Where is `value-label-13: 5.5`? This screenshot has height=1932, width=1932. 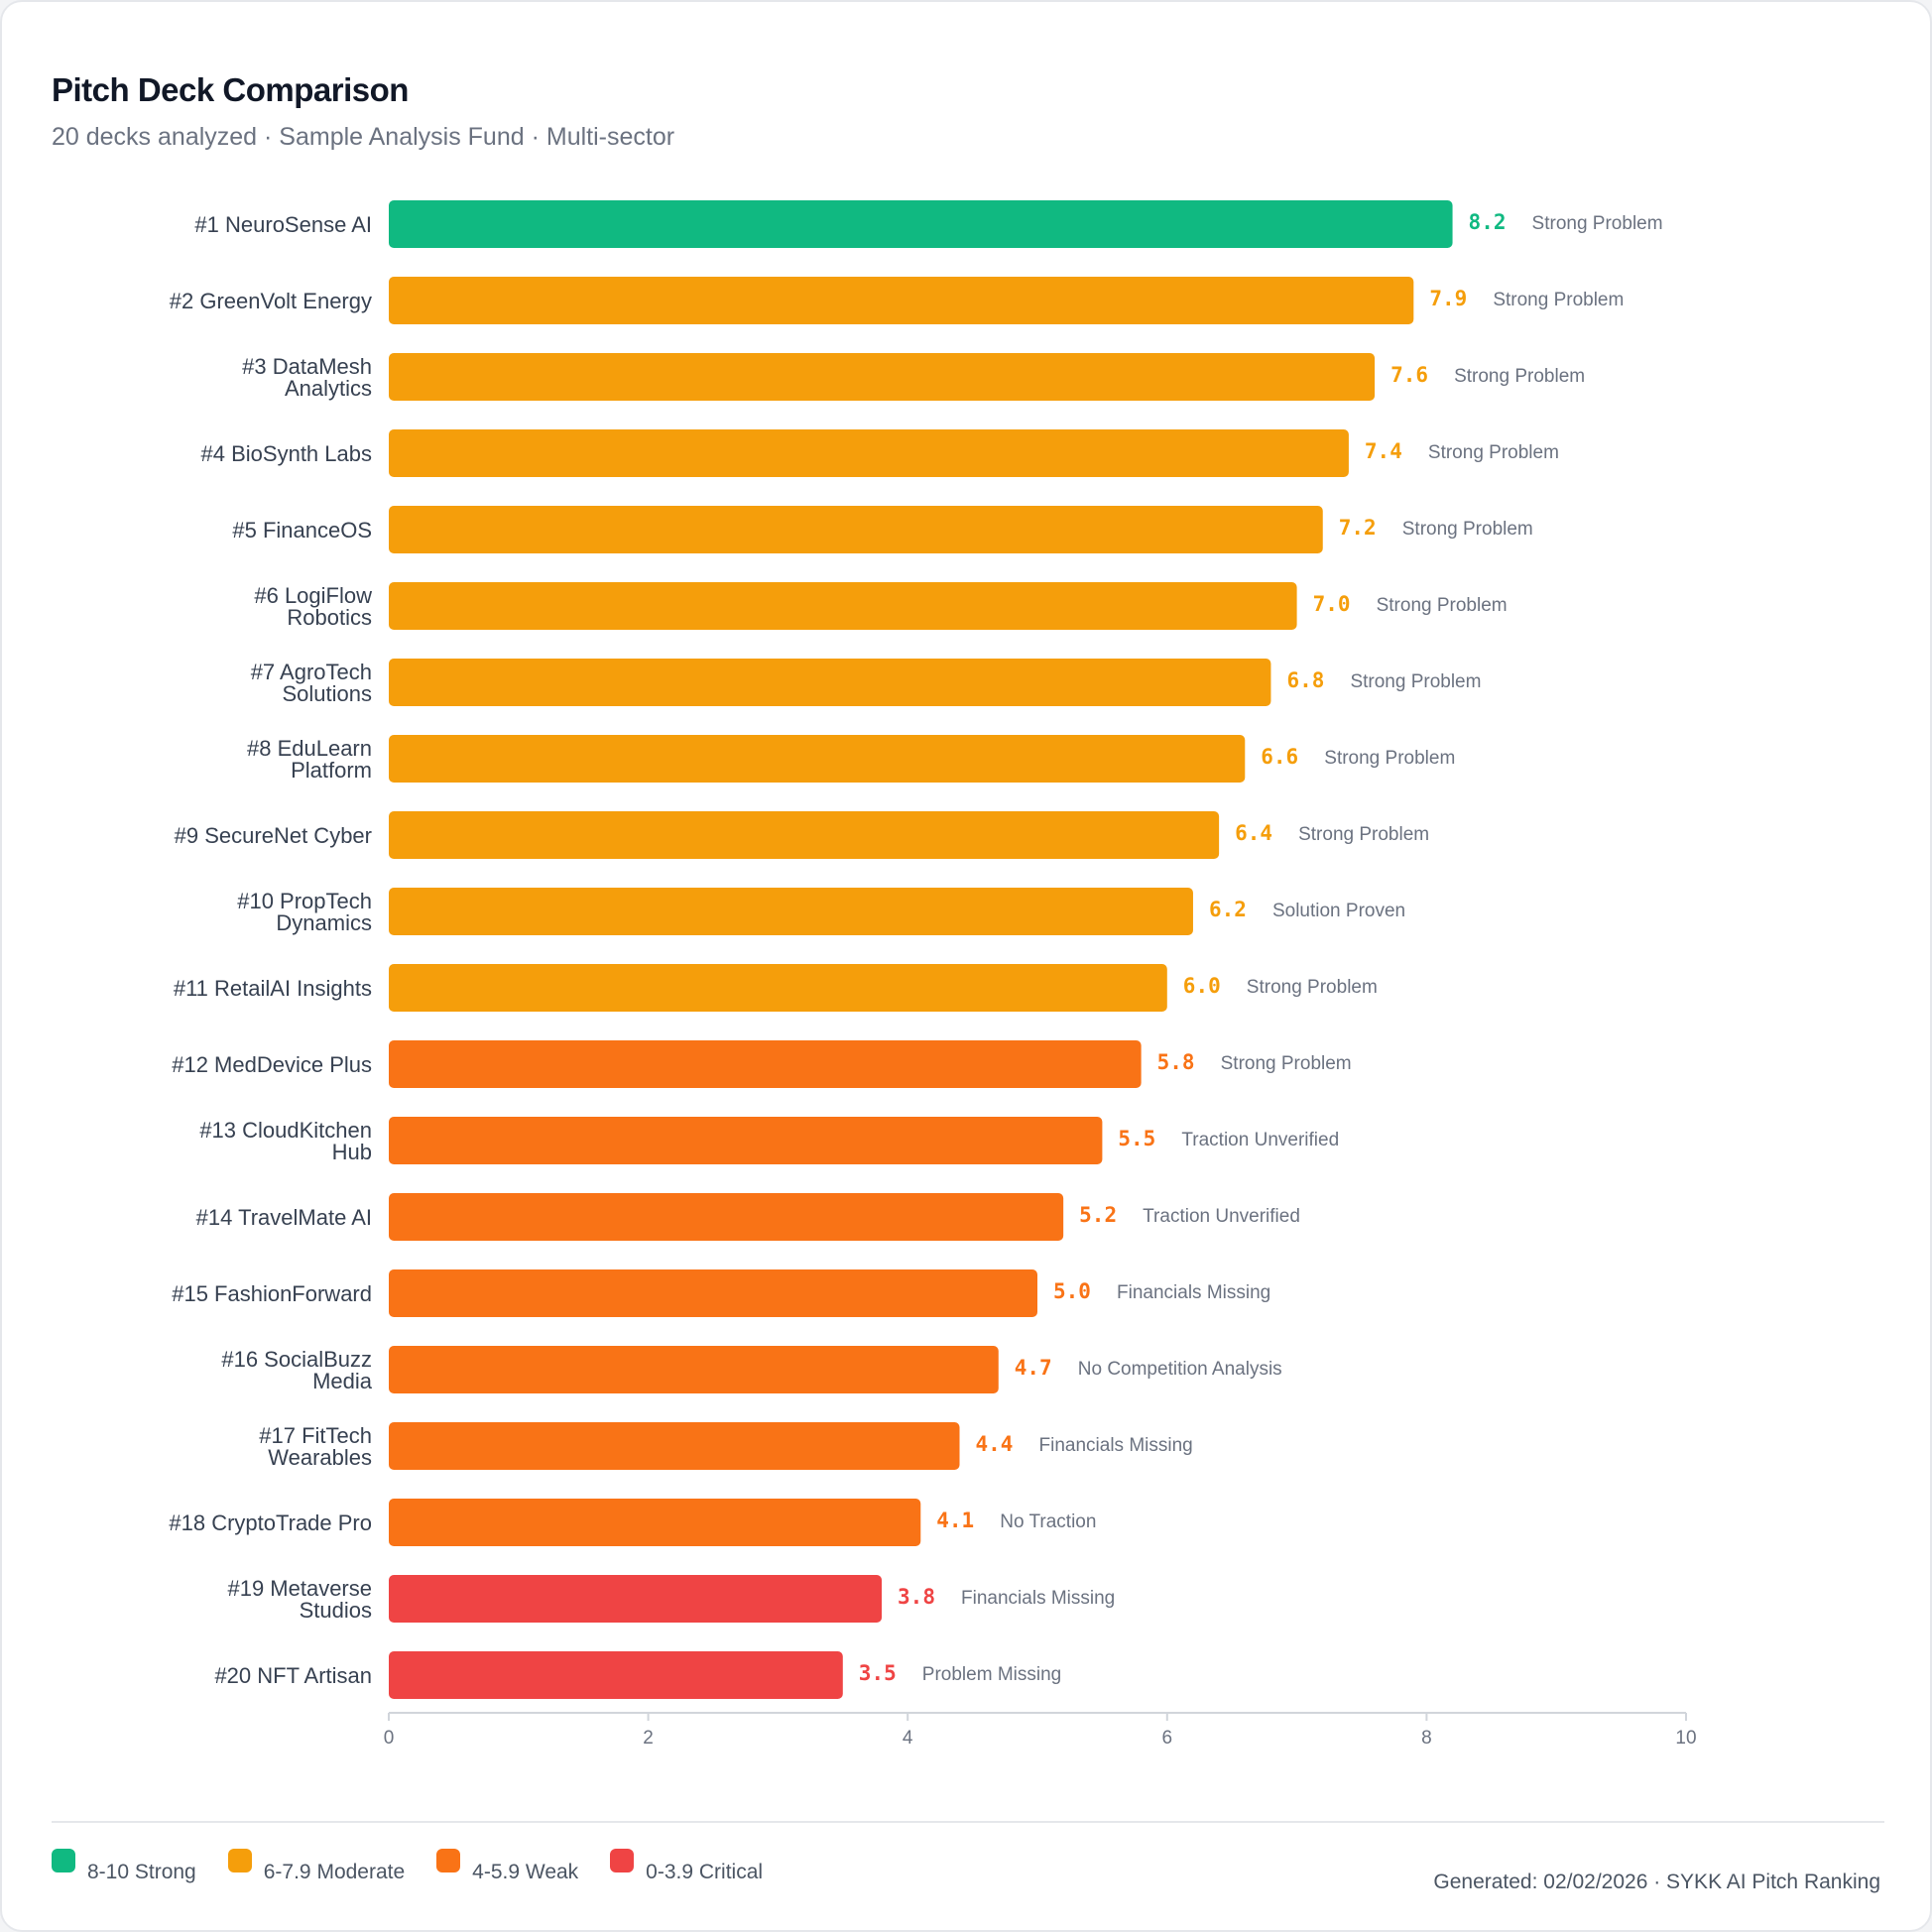 value-label-13: 5.5 is located at coordinates (1136, 1138).